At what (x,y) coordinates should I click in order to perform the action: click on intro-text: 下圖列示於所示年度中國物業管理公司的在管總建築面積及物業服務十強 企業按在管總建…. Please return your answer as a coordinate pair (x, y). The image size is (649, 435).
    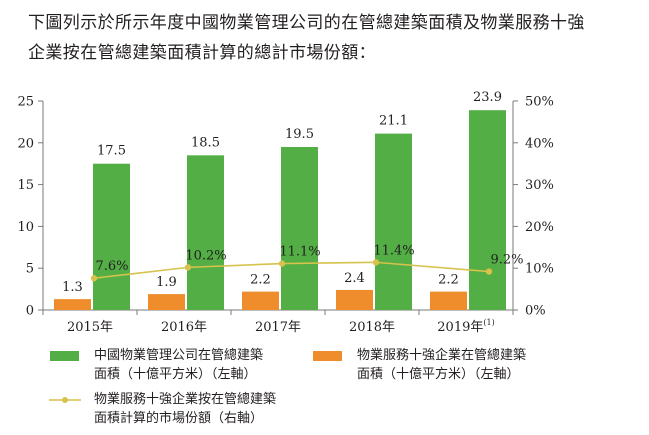
    Looking at the image, I should click on (335, 38).